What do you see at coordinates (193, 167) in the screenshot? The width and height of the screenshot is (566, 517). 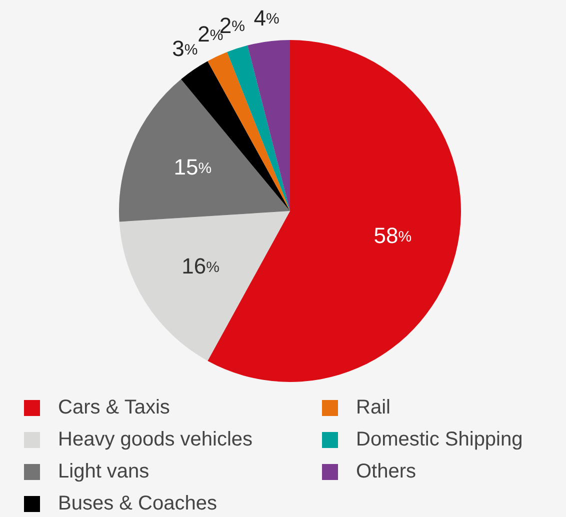 I see `data-label: 15%` at bounding box center [193, 167].